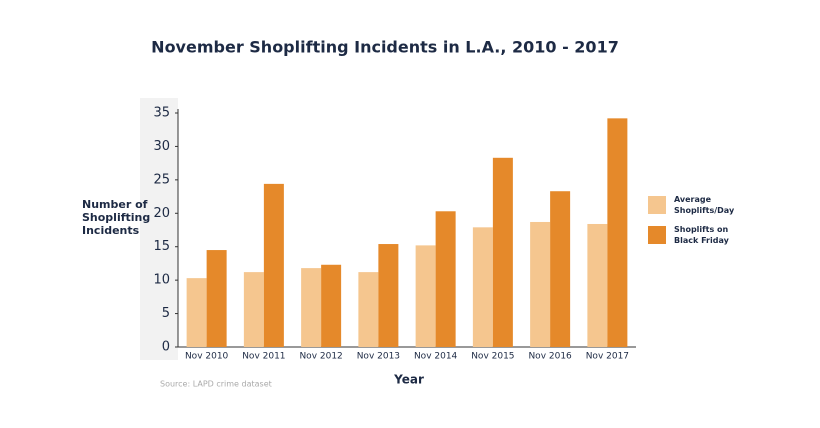  I want to click on x-tick-label: Nov 2016, so click(550, 357).